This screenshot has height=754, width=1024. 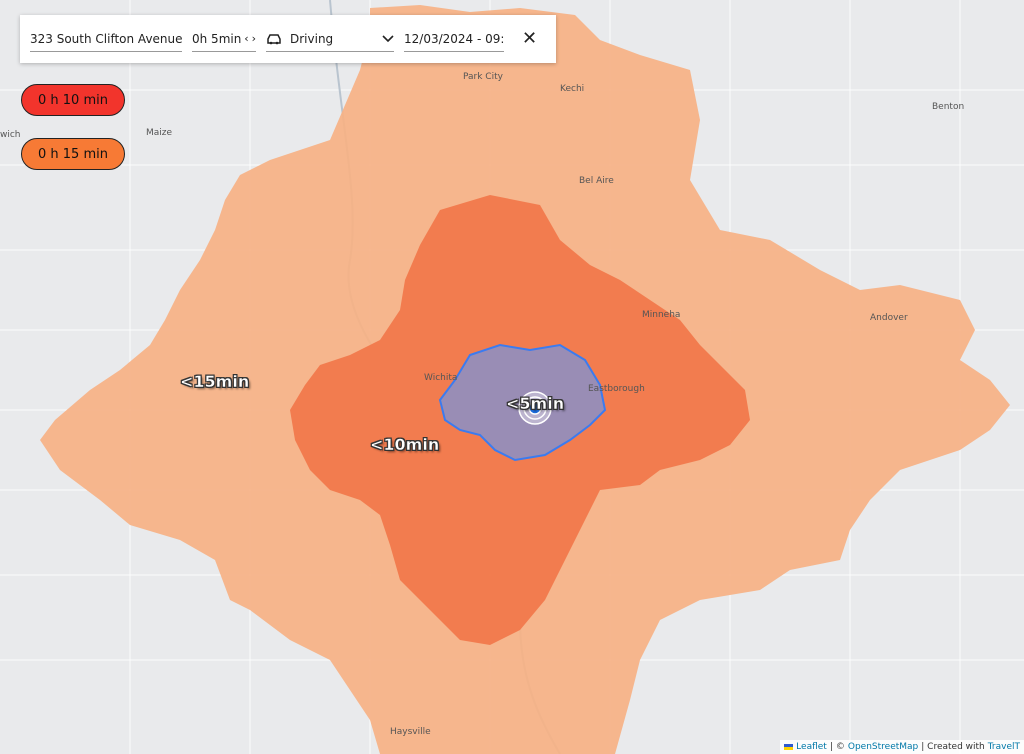 I want to click on place-label-andover: Andover, so click(x=889, y=318).